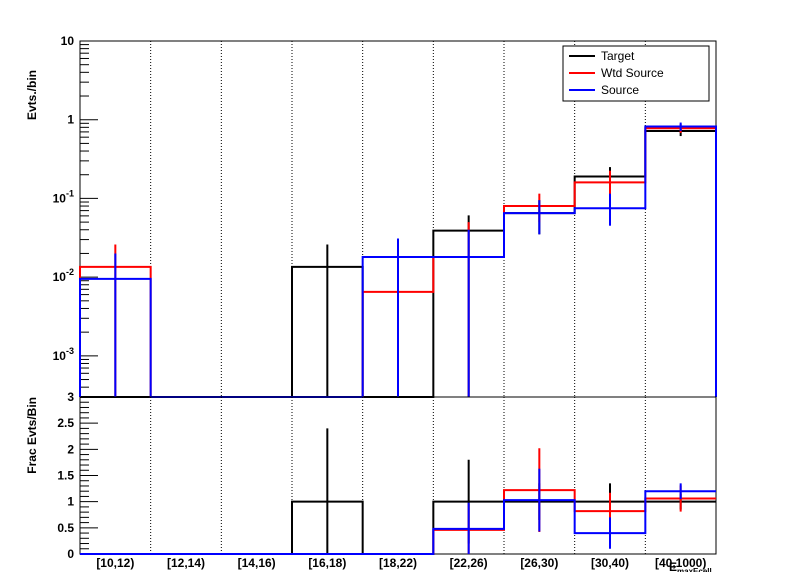 The image size is (796, 572). I want to click on legend: Target Wtd Source Source, so click(636, 73).